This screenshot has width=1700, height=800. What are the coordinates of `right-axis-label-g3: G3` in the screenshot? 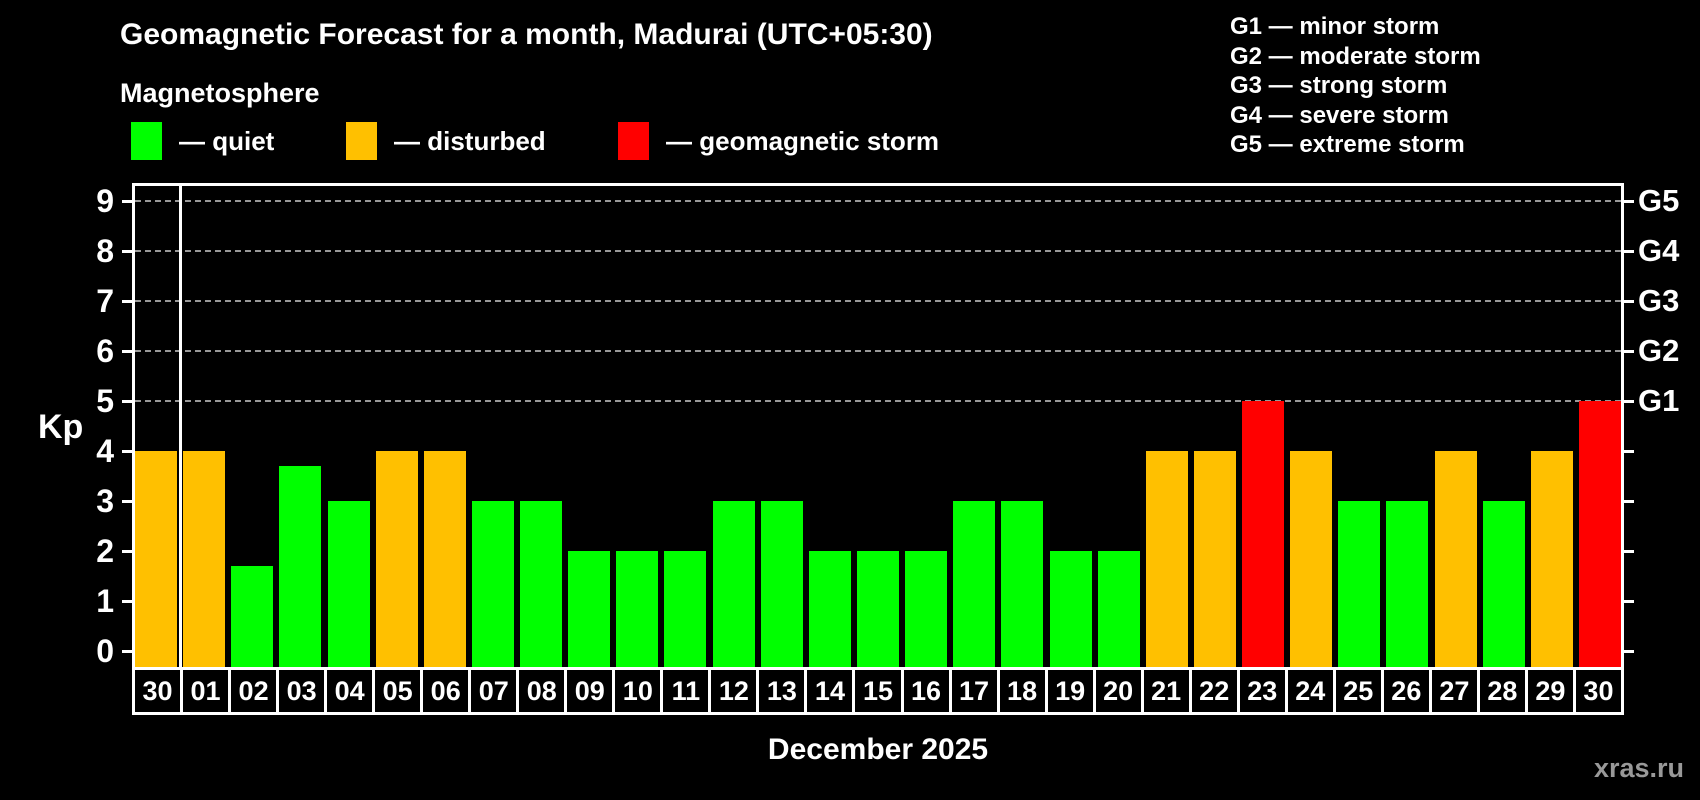 It's located at (1659, 300).